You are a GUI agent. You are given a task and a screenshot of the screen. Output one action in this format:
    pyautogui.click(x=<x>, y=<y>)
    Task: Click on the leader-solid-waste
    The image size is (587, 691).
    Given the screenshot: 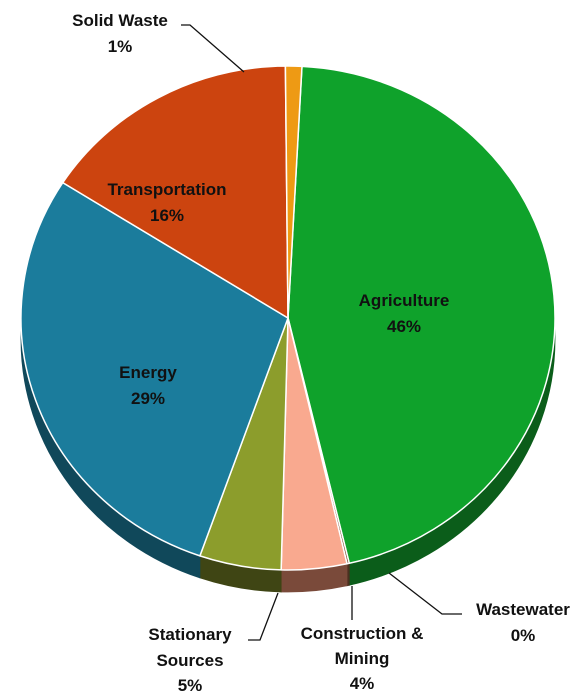 What is the action you would take?
    pyautogui.click(x=213, y=48)
    